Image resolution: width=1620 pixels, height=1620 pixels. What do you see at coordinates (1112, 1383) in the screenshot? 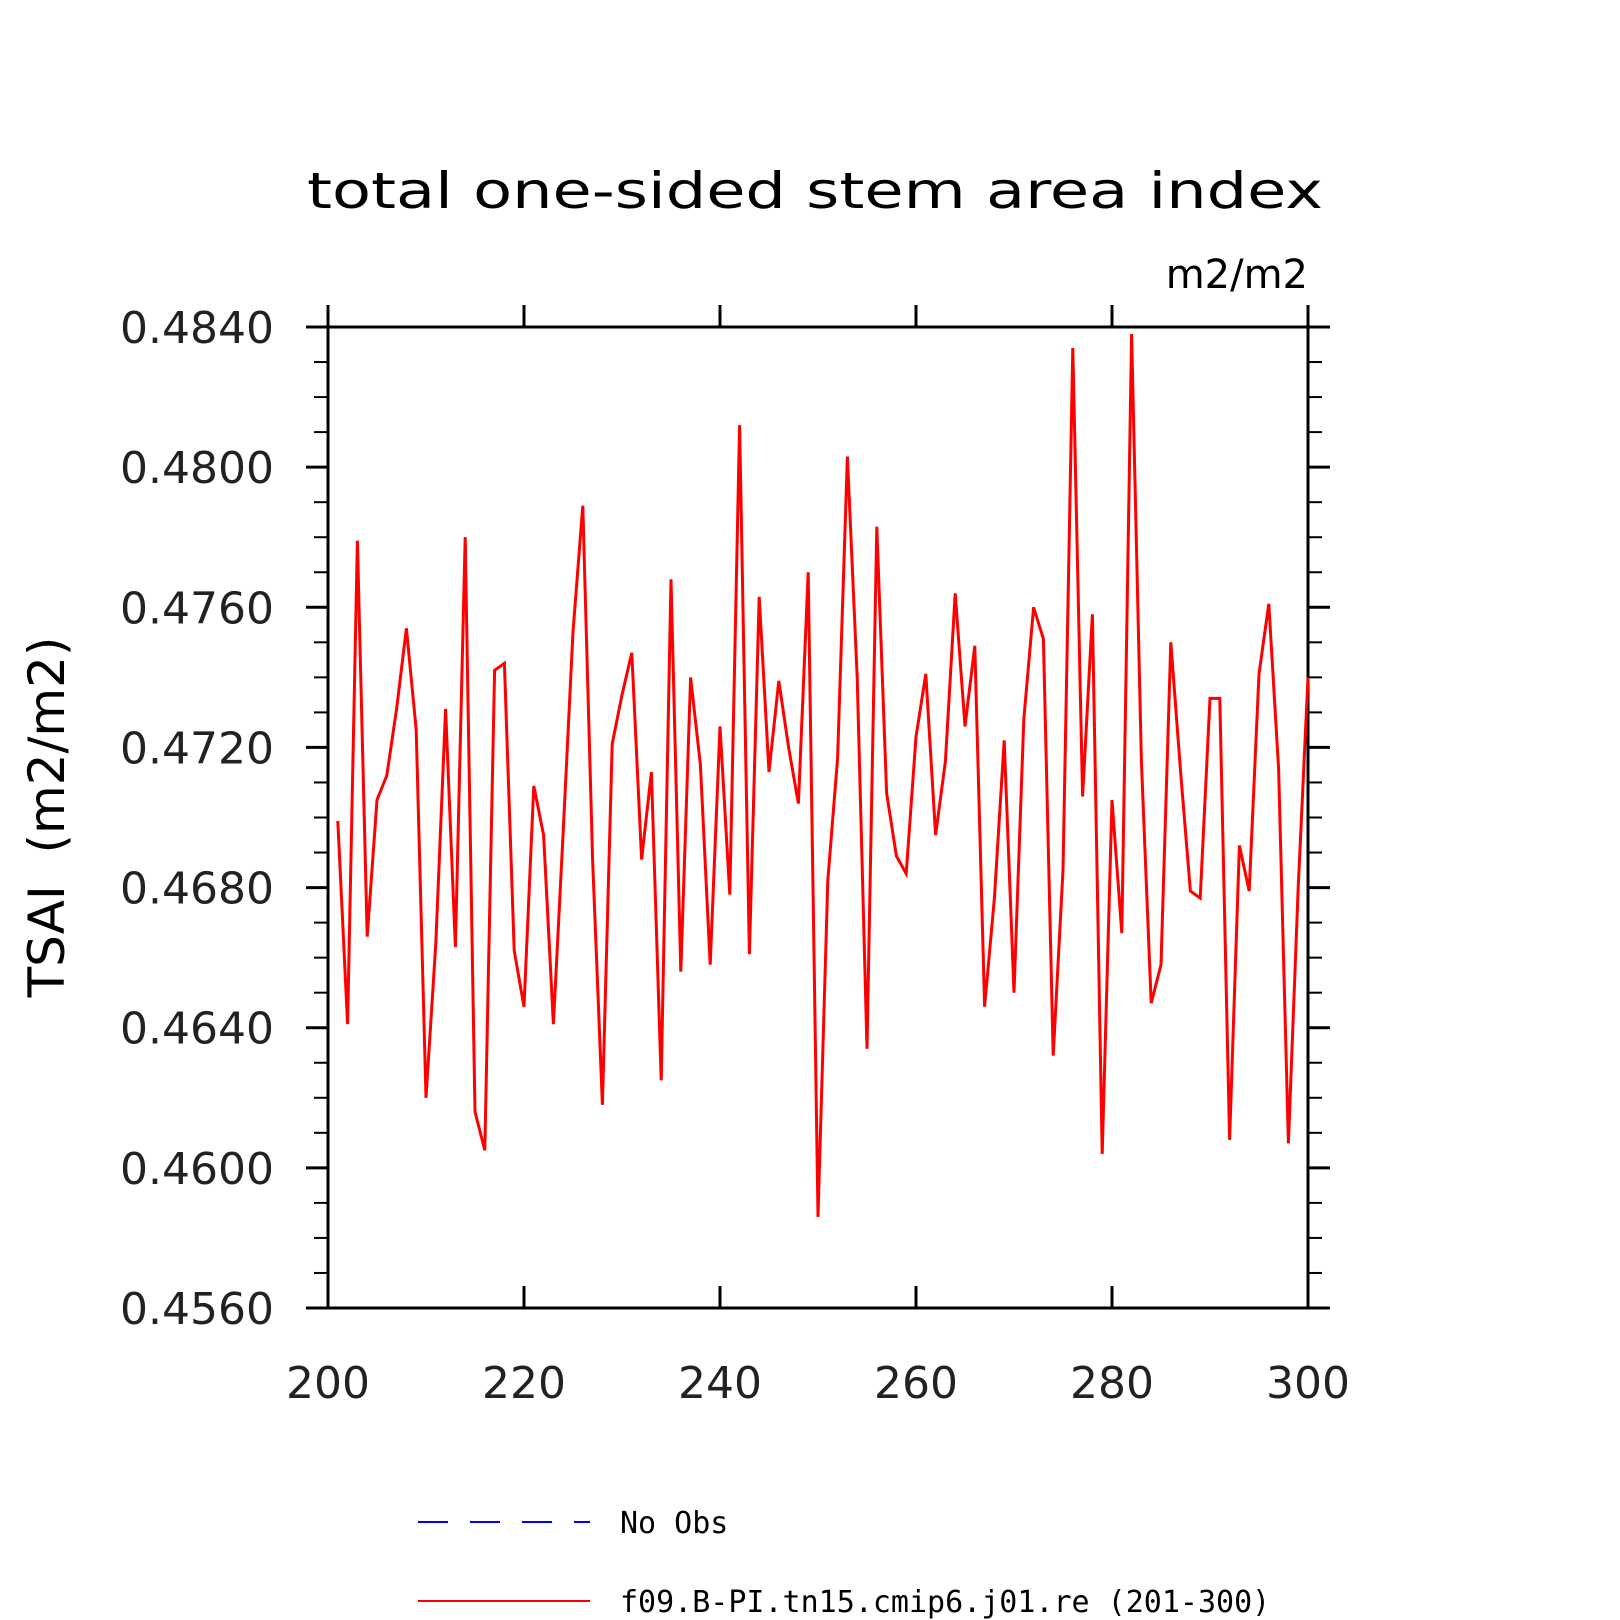
I see `x-tick-label: 280` at bounding box center [1112, 1383].